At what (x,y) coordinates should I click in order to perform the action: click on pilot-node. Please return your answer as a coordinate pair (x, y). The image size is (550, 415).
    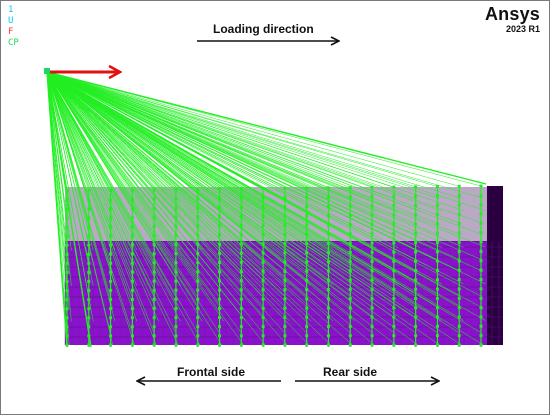
    Looking at the image, I should click on (47, 71).